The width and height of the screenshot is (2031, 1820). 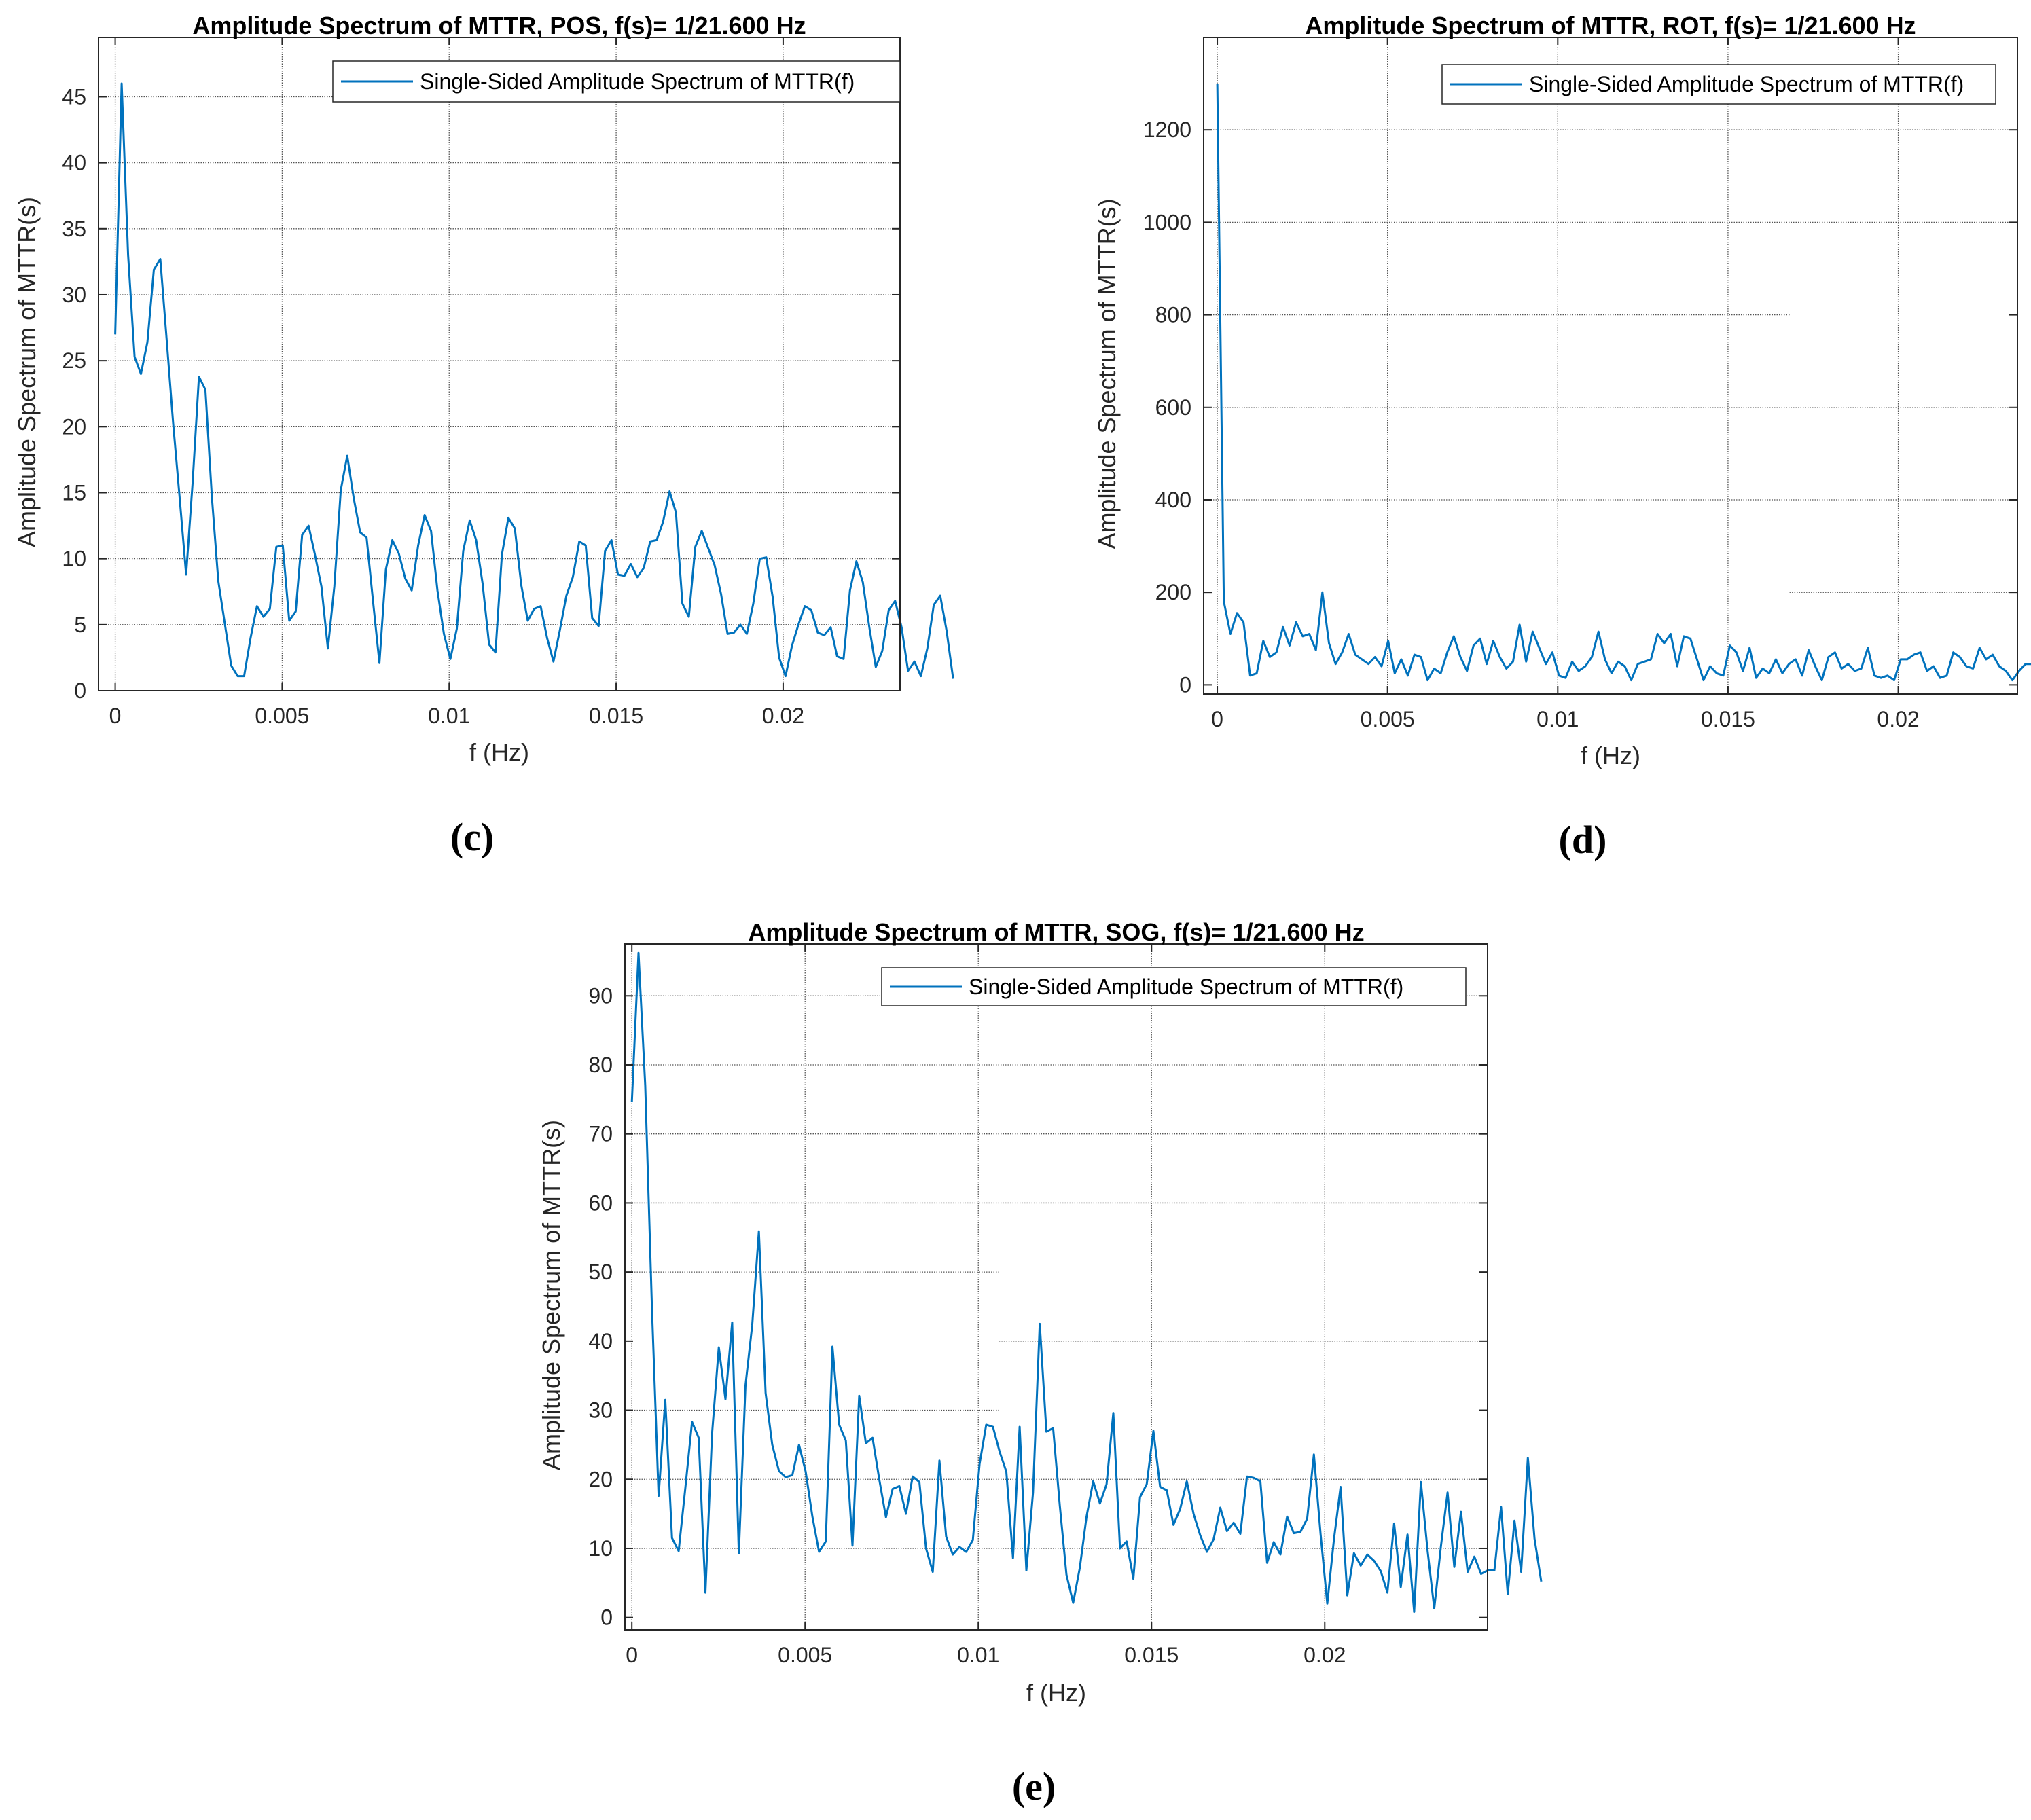 What do you see at coordinates (74, 493) in the screenshot?
I see `y-tick-label: 15` at bounding box center [74, 493].